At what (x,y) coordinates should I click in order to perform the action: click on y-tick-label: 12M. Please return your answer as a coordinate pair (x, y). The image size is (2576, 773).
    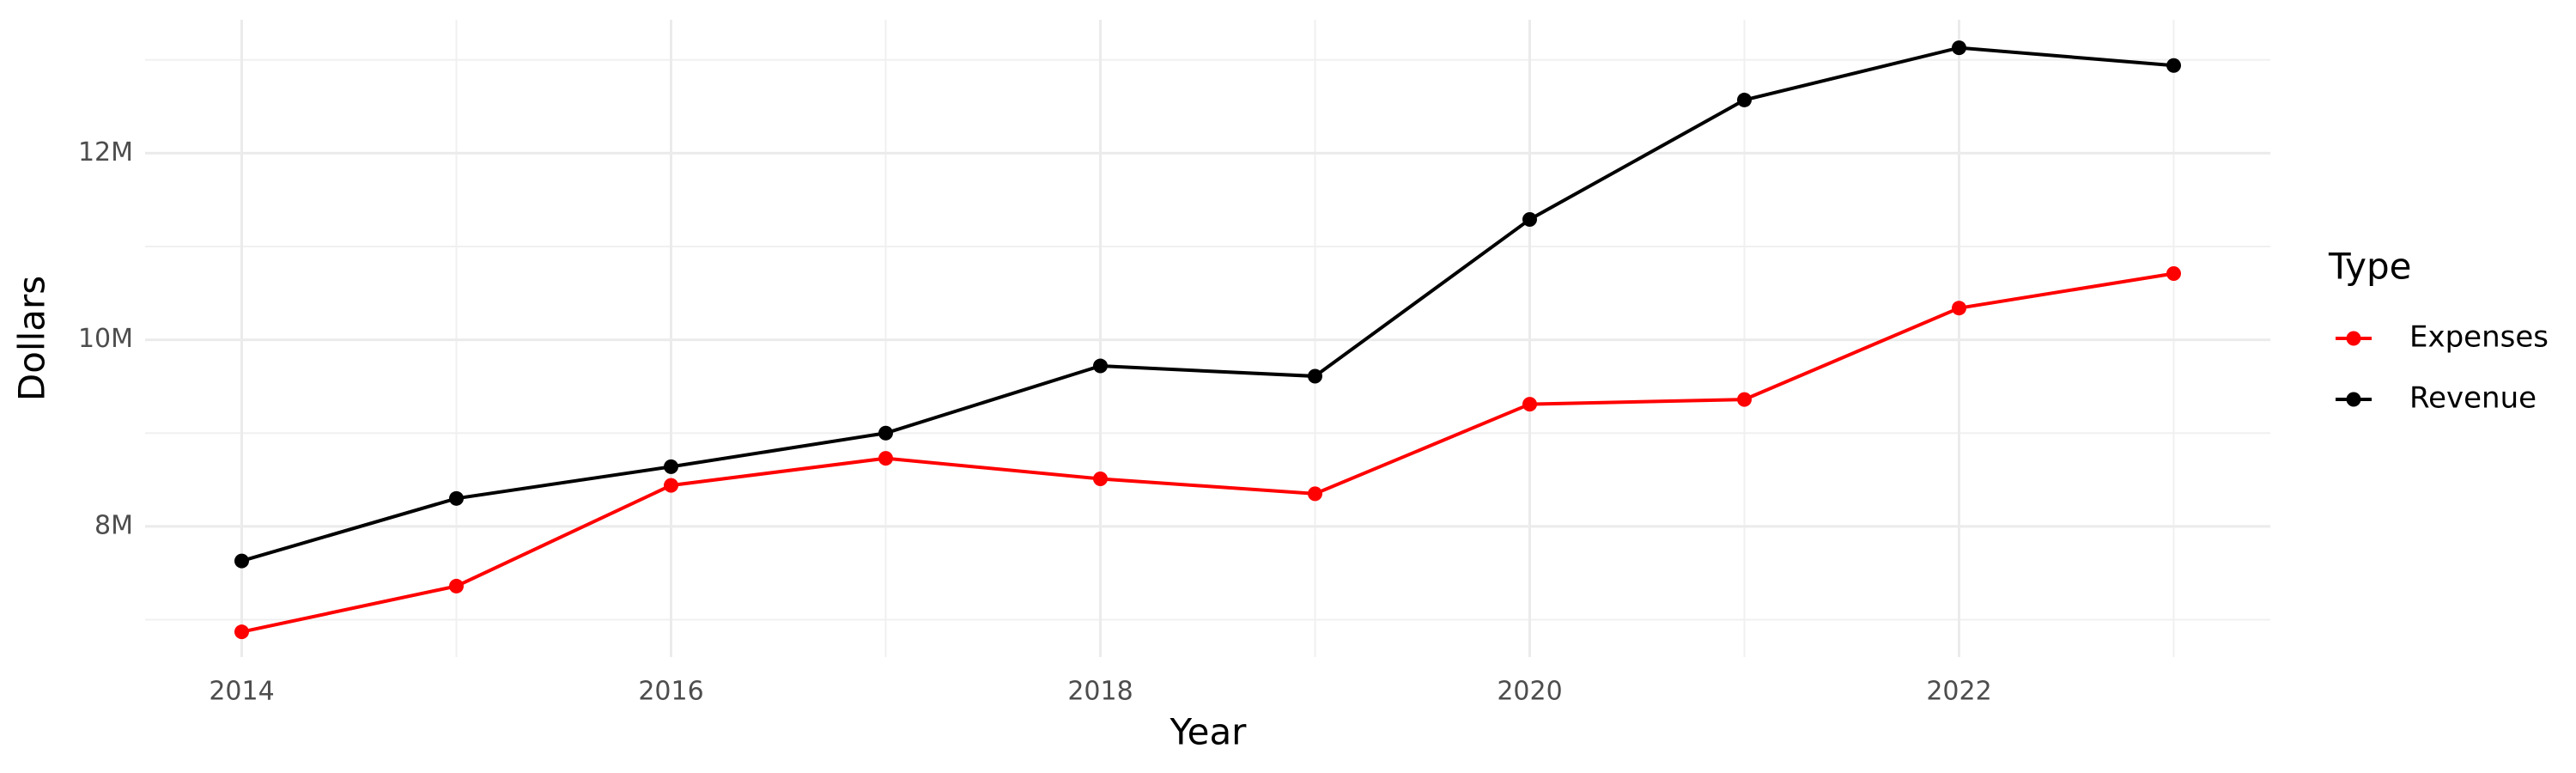
    Looking at the image, I should click on (106, 152).